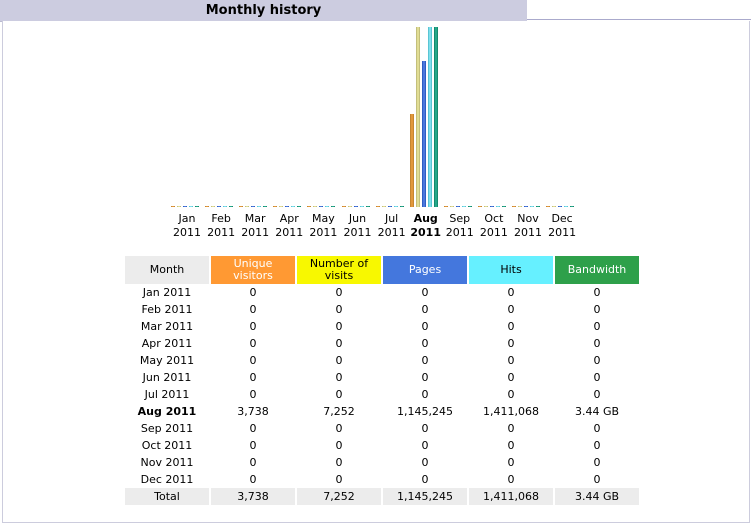  Describe the element at coordinates (426, 226) in the screenshot. I see `x-axis-month-label: Aug 2011` at that location.